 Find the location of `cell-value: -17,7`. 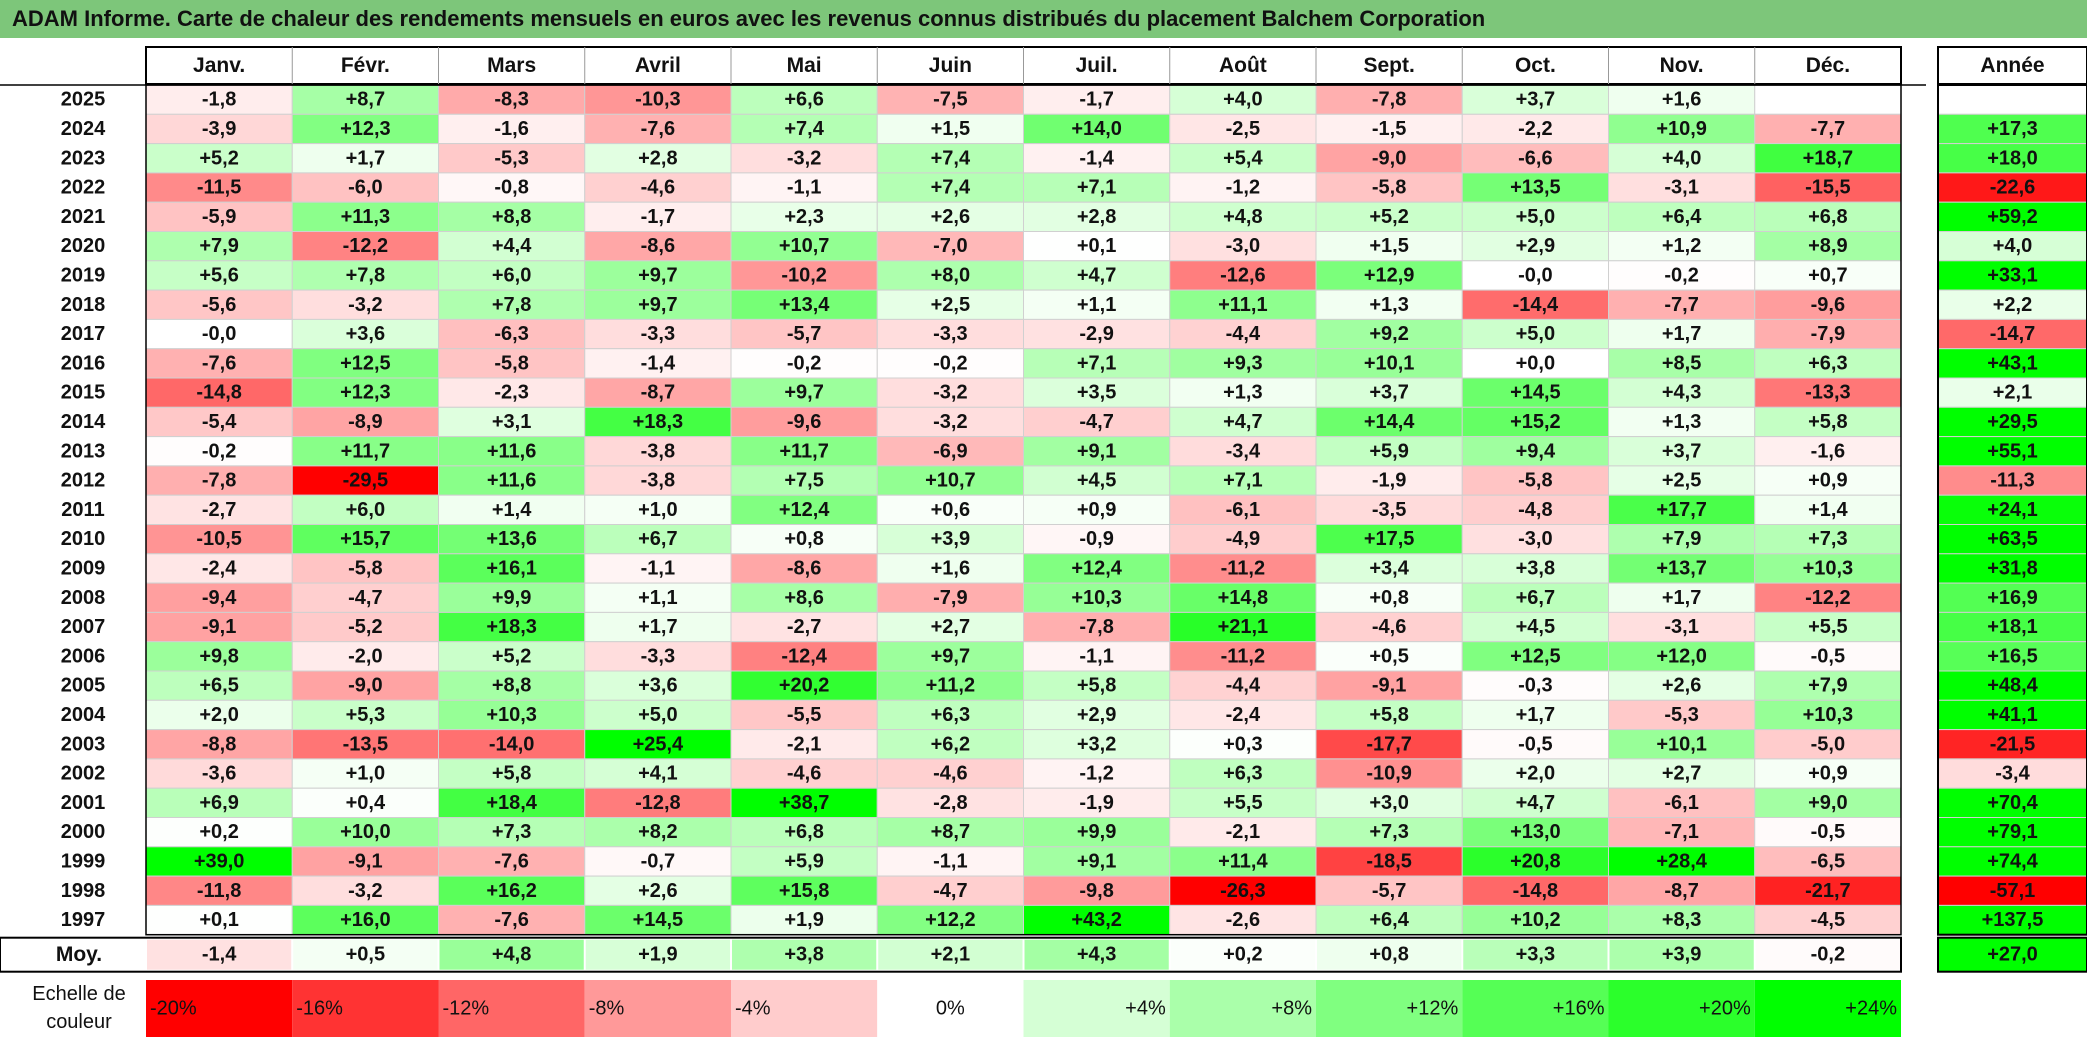

cell-value: -17,7 is located at coordinates (1389, 744).